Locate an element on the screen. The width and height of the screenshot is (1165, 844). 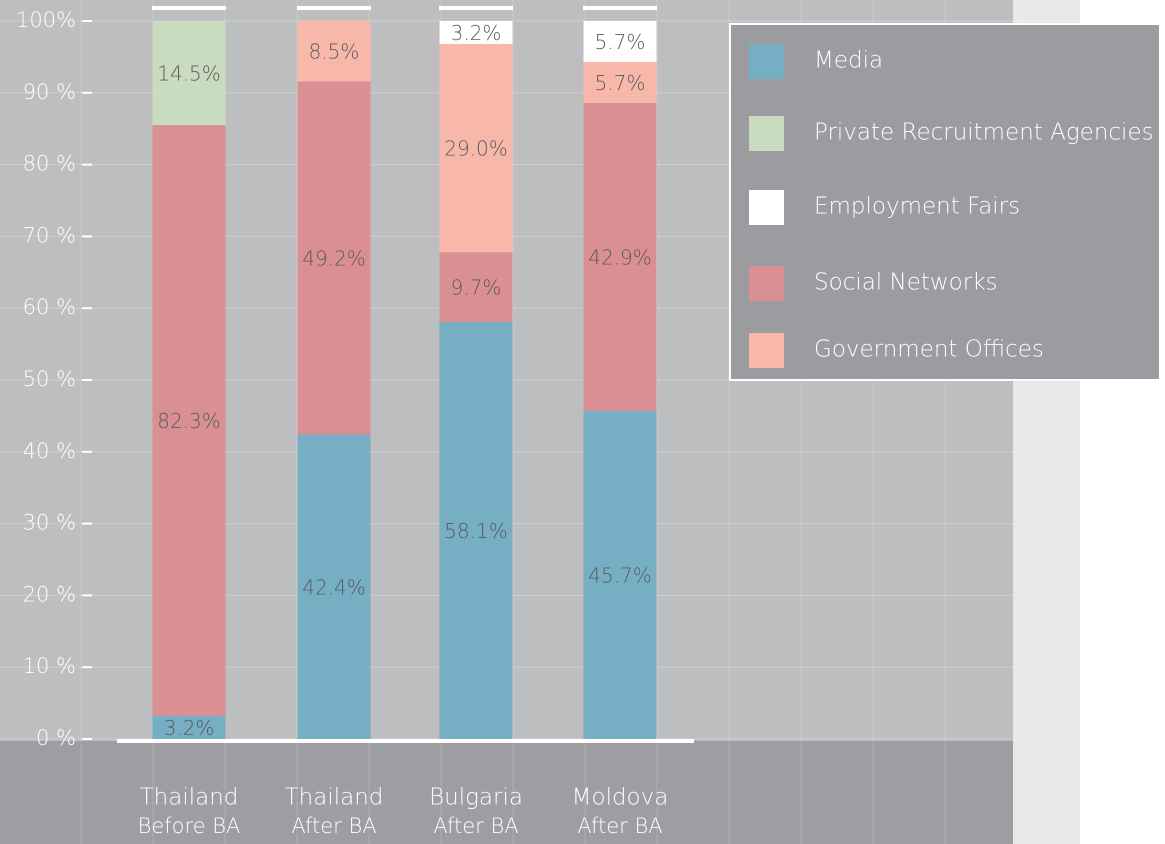
y-tick-label: 20 % is located at coordinates (49, 594).